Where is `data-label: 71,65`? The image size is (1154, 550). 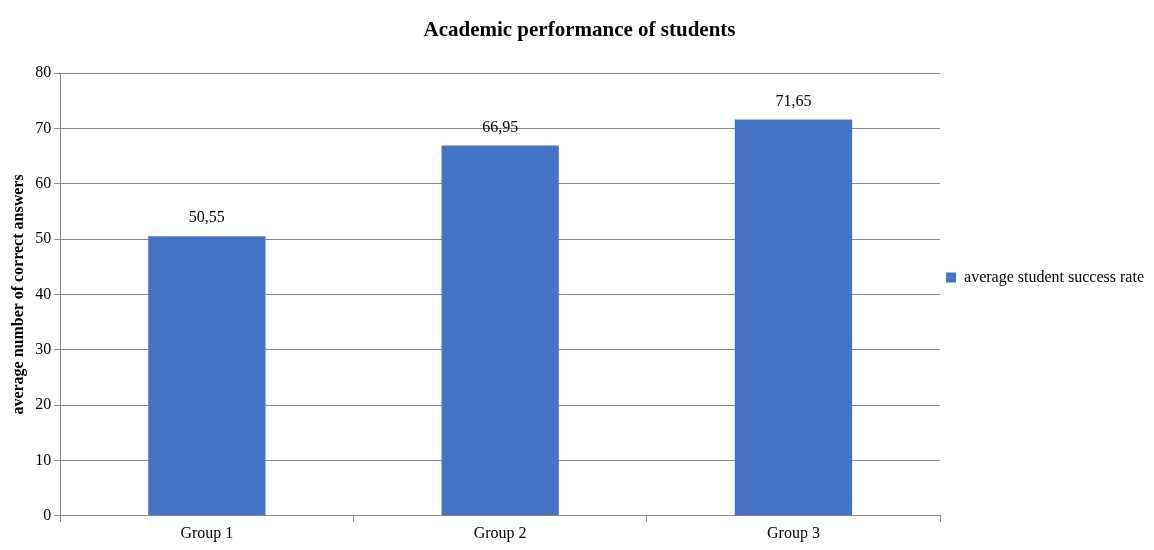 data-label: 71,65 is located at coordinates (793, 100).